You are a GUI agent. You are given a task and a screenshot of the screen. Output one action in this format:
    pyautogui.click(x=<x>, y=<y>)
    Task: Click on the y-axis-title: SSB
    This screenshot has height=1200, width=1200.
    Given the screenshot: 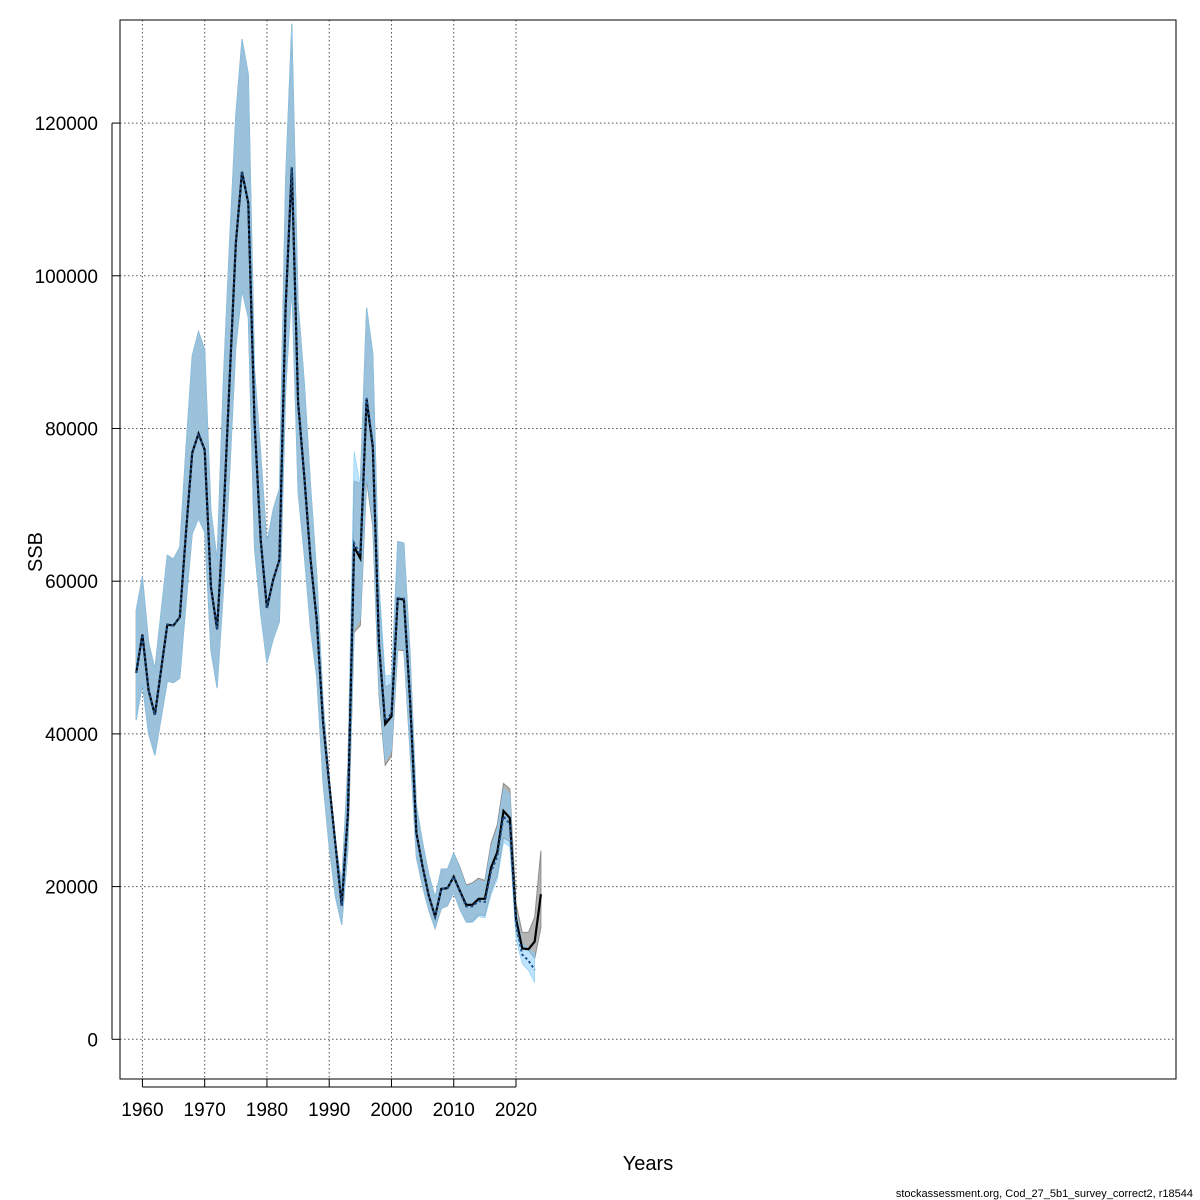 What is the action you would take?
    pyautogui.click(x=36, y=552)
    